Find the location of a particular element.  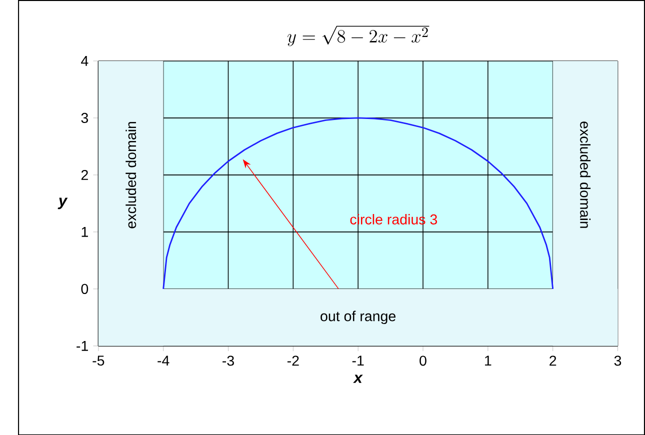

x-tick-label: -1 is located at coordinates (358, 361).